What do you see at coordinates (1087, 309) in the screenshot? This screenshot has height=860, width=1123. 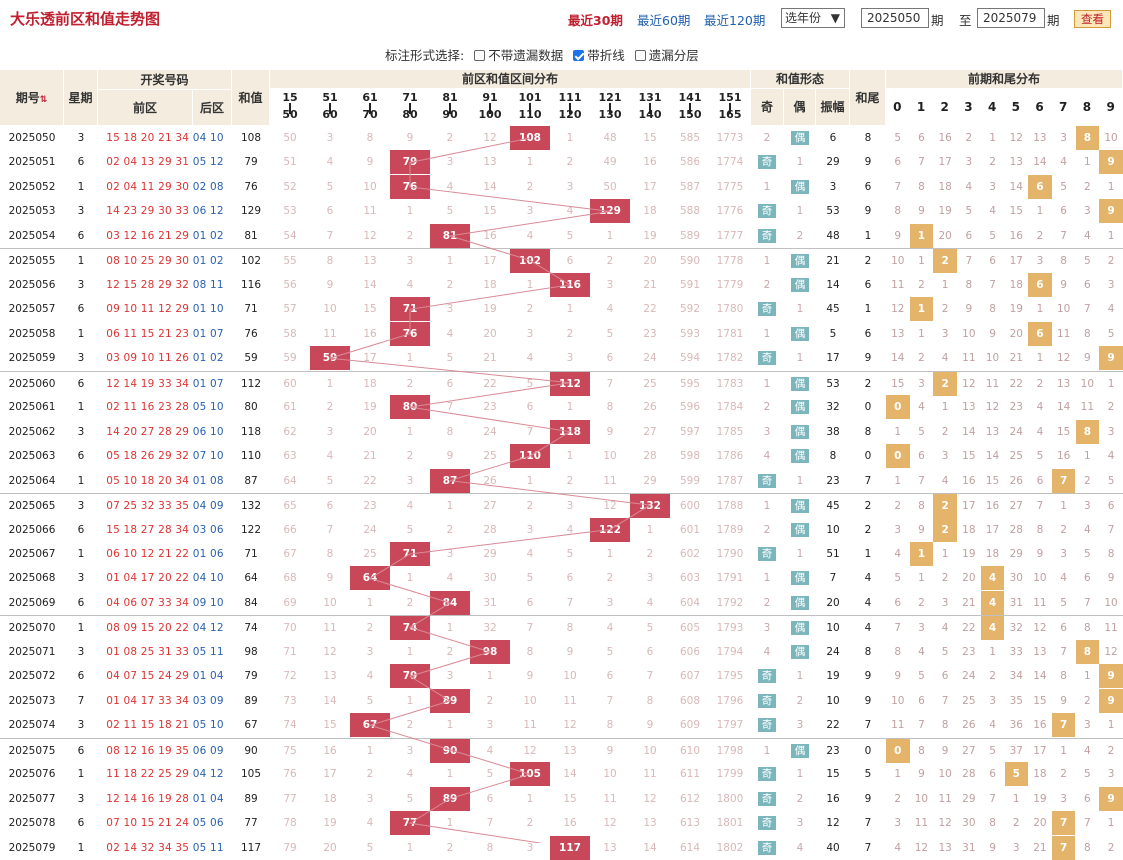 I see `tail-omission-cell: 7` at bounding box center [1087, 309].